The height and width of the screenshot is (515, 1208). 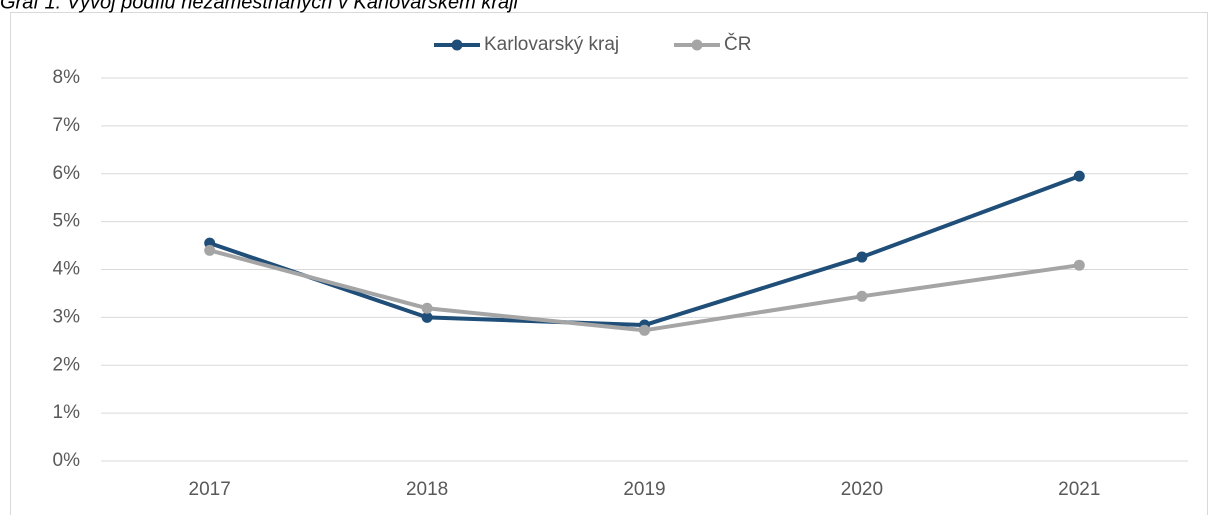 I want to click on legend-label: ČR, so click(x=737, y=44).